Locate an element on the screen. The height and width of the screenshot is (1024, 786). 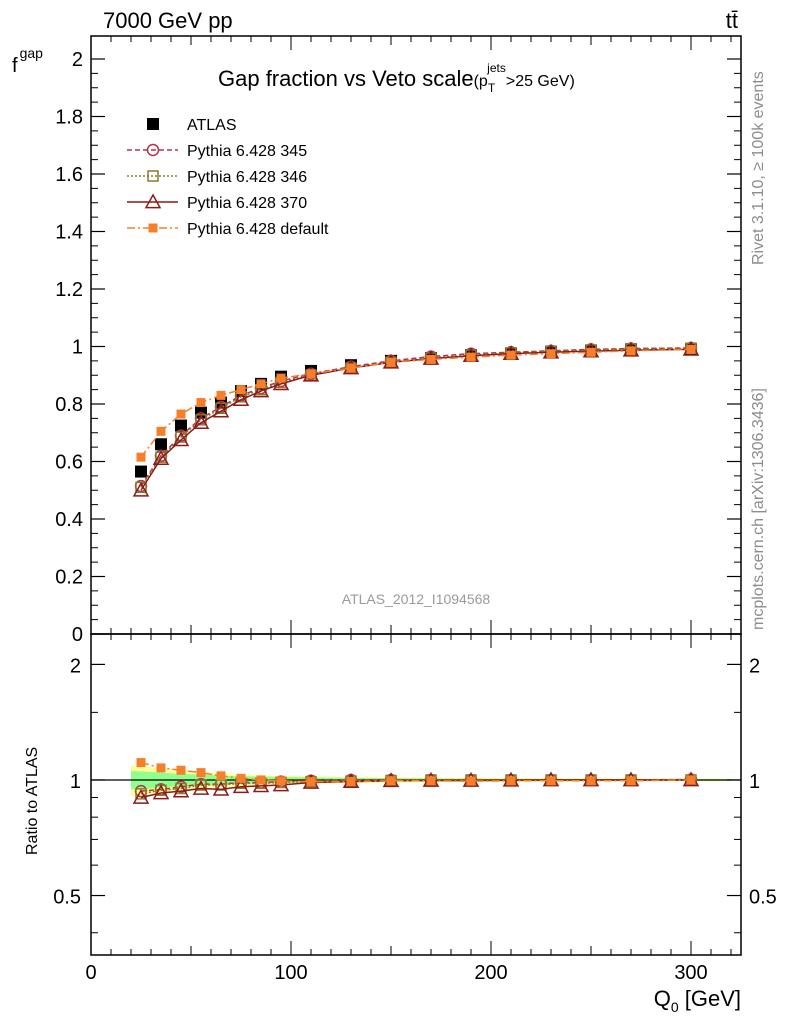
series-line-p346 is located at coordinates (416, 417).